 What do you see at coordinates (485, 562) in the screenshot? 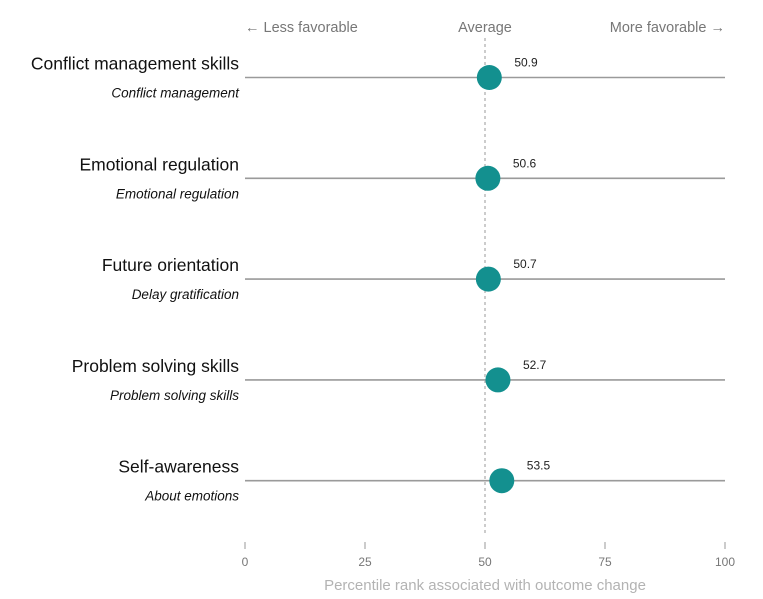
I see `x-tick-label: 50` at bounding box center [485, 562].